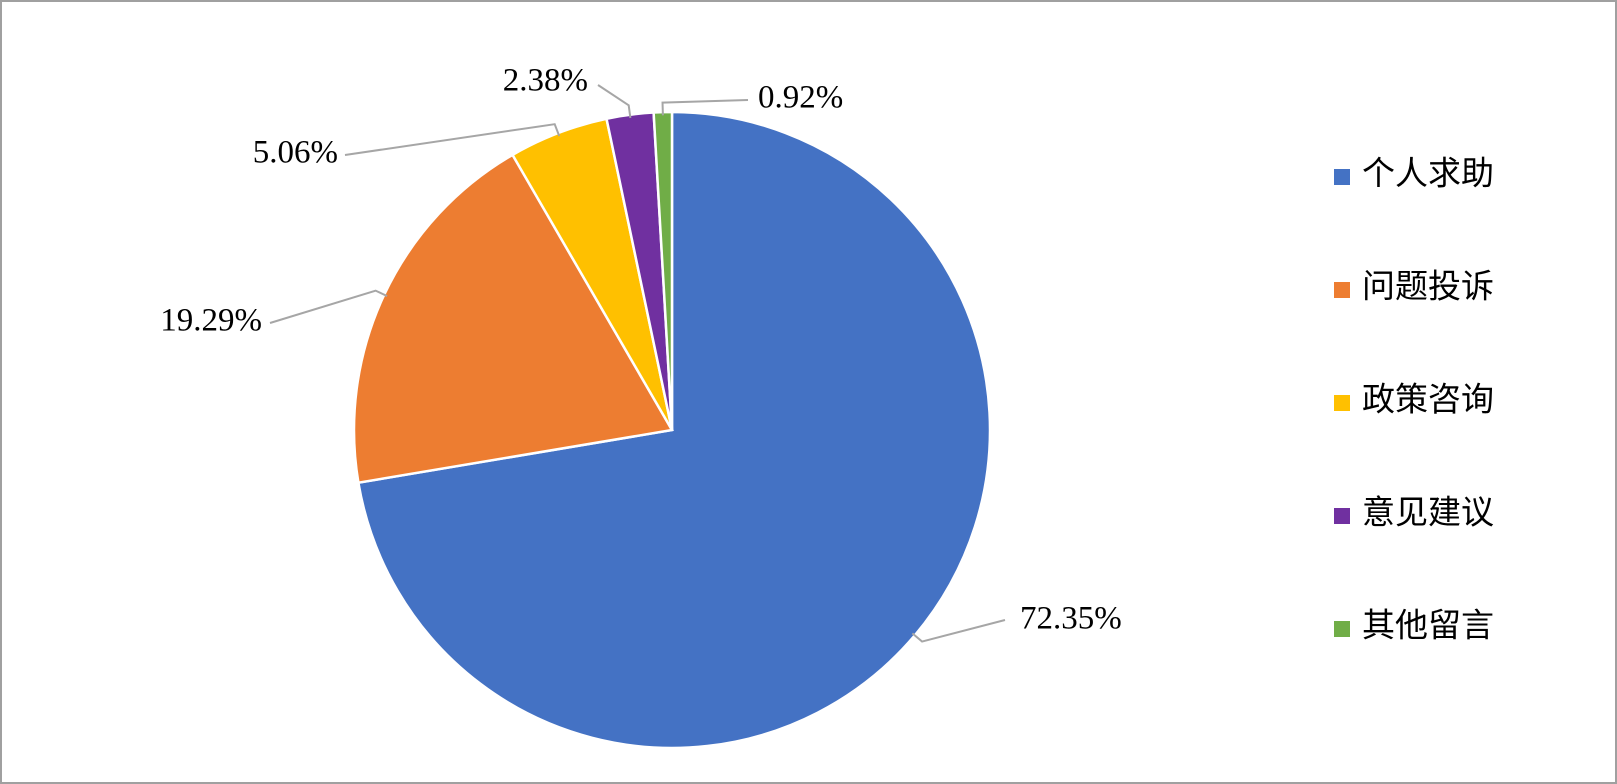  Describe the element at coordinates (295, 153) in the screenshot. I see `data-label: 5.06%` at that location.